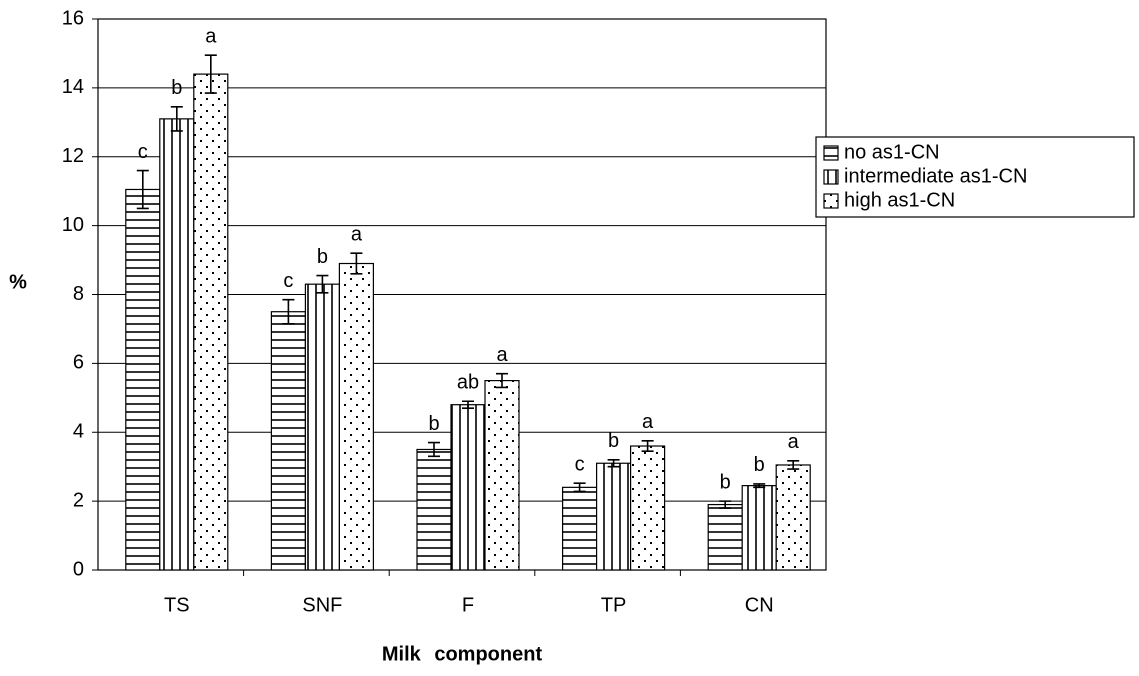 The height and width of the screenshot is (676, 1139). Describe the element at coordinates (73, 87) in the screenshot. I see `y-tick-label: 14` at that location.